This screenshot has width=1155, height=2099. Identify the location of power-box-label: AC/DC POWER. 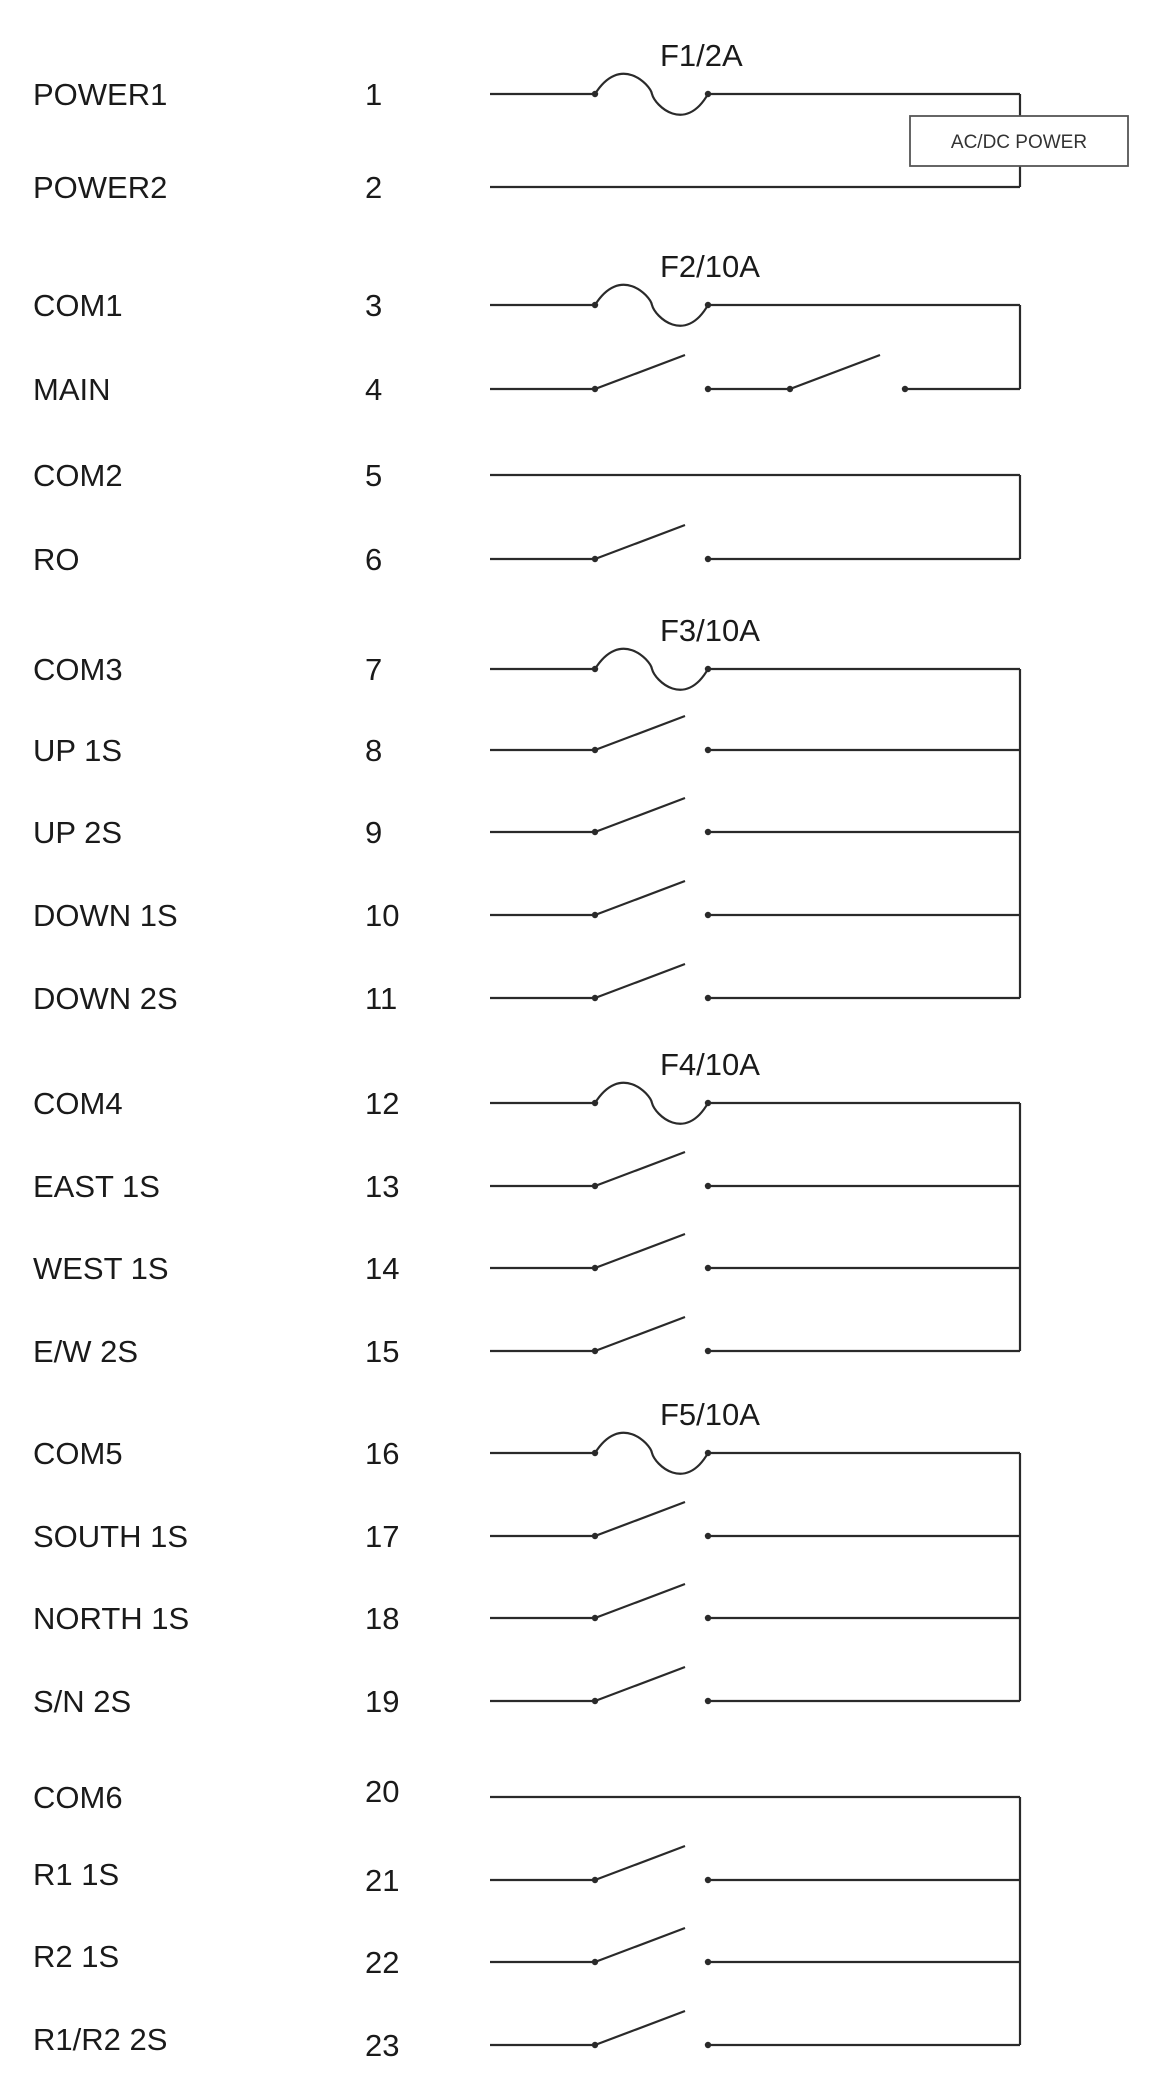
(1019, 142).